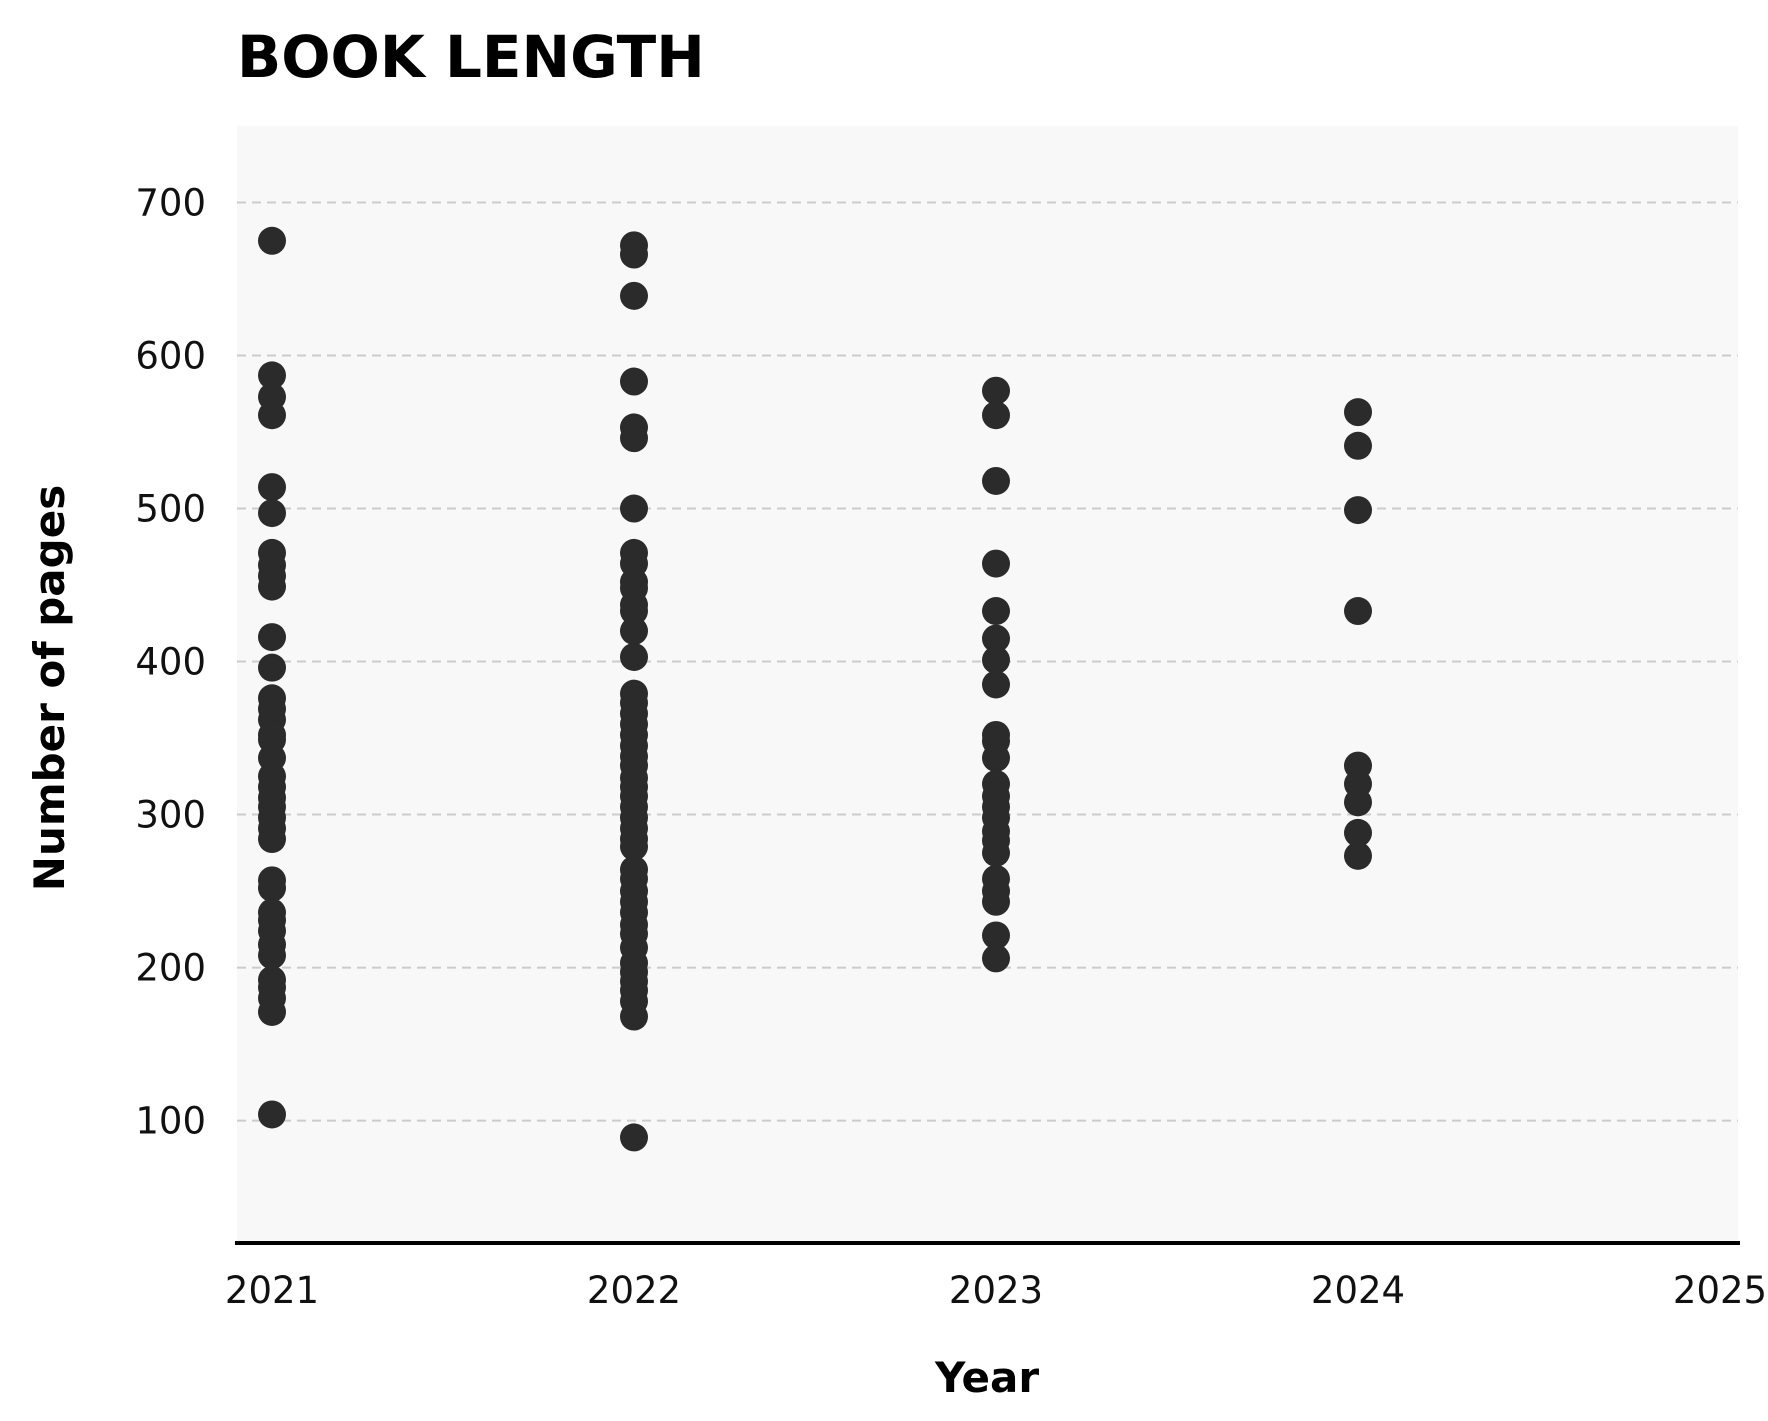  Describe the element at coordinates (272, 1290) in the screenshot. I see `x-tick-label: 2021` at that location.